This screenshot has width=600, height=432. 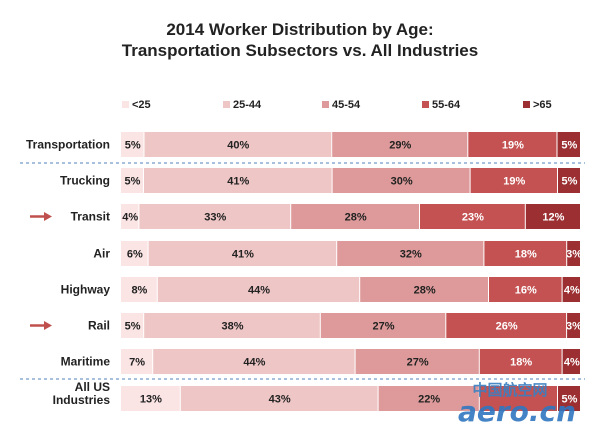 I want to click on data-label-maritime-5: 4%, so click(x=572, y=363).